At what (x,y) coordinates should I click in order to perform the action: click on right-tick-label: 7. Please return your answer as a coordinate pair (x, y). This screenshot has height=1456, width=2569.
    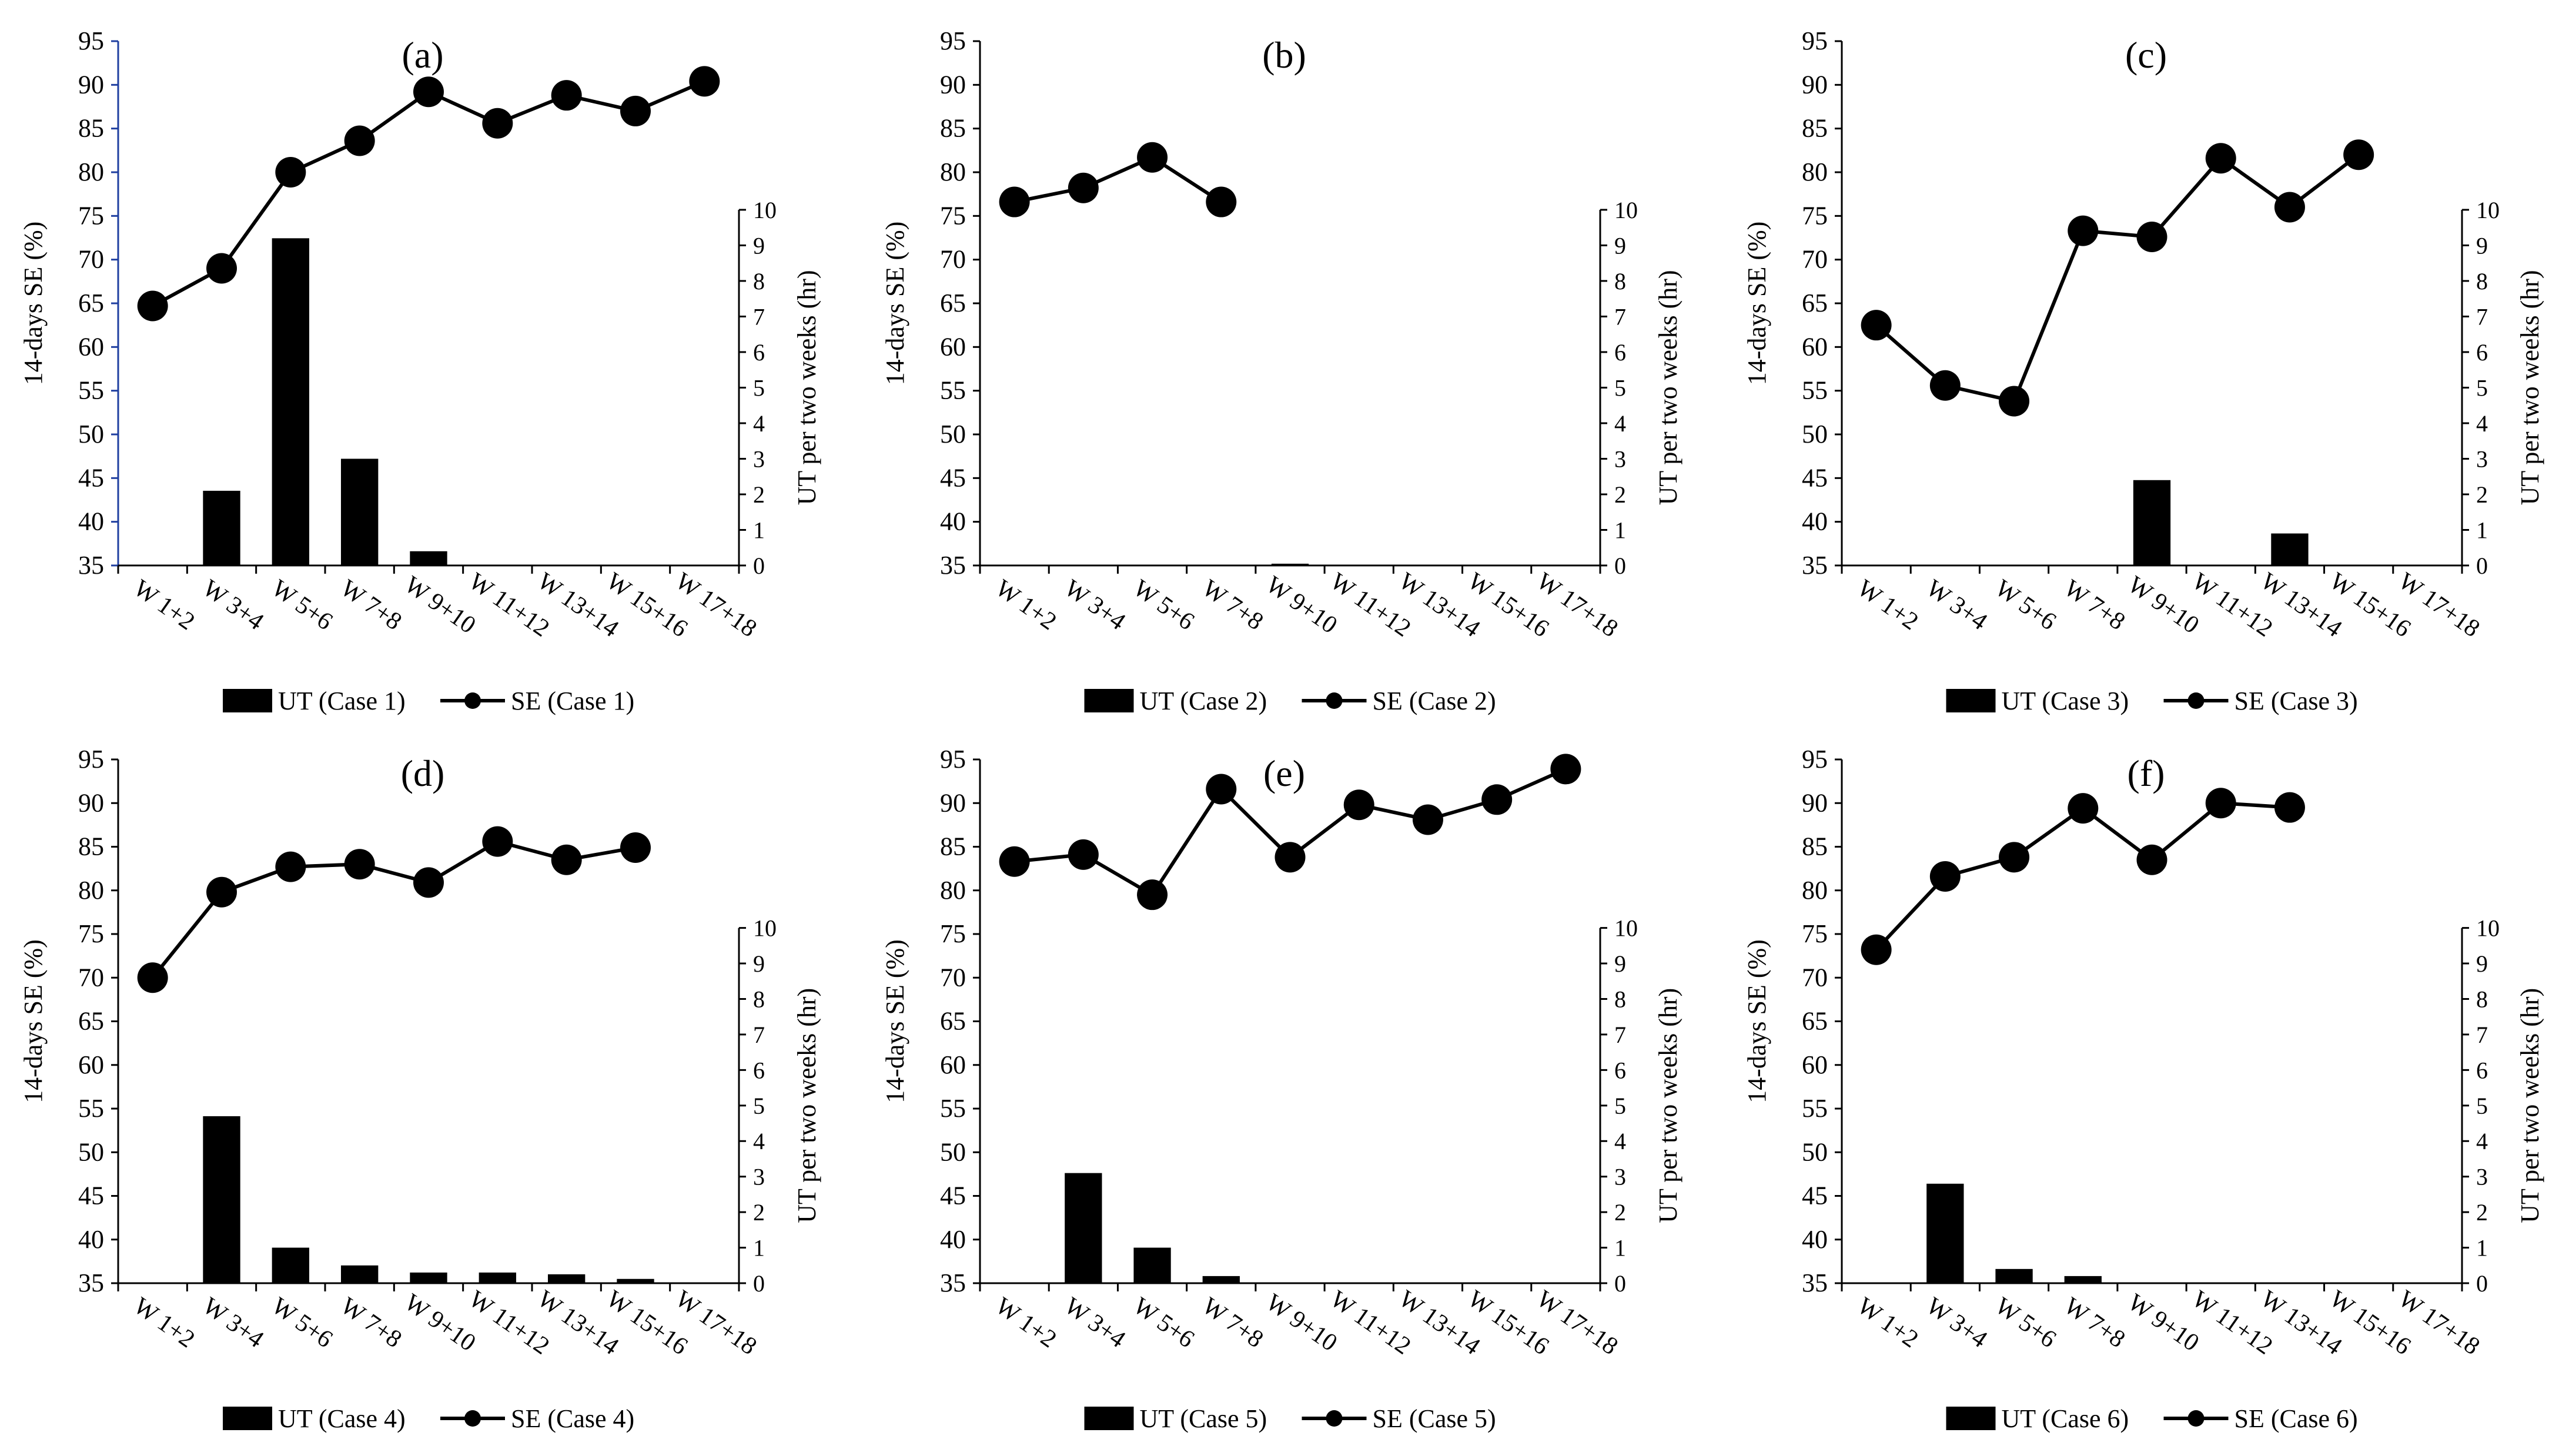
    Looking at the image, I should click on (759, 316).